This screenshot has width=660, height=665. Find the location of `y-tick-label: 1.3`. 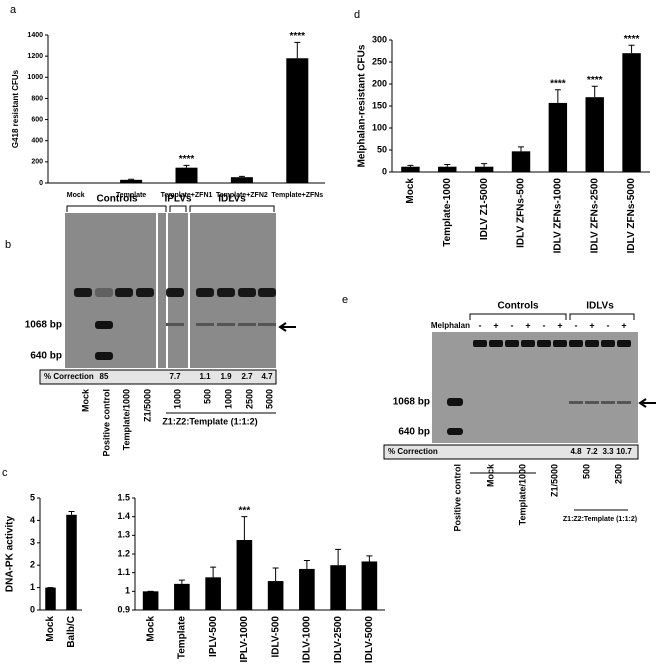

y-tick-label: 1.3 is located at coordinates (123, 535).